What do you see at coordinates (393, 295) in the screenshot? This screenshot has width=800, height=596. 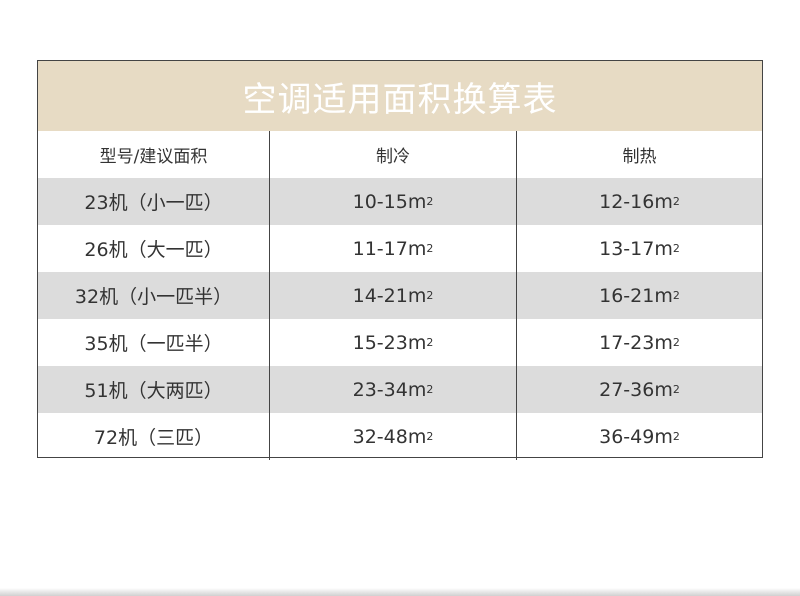 I see `cooling-cell: 14-21 m 2` at bounding box center [393, 295].